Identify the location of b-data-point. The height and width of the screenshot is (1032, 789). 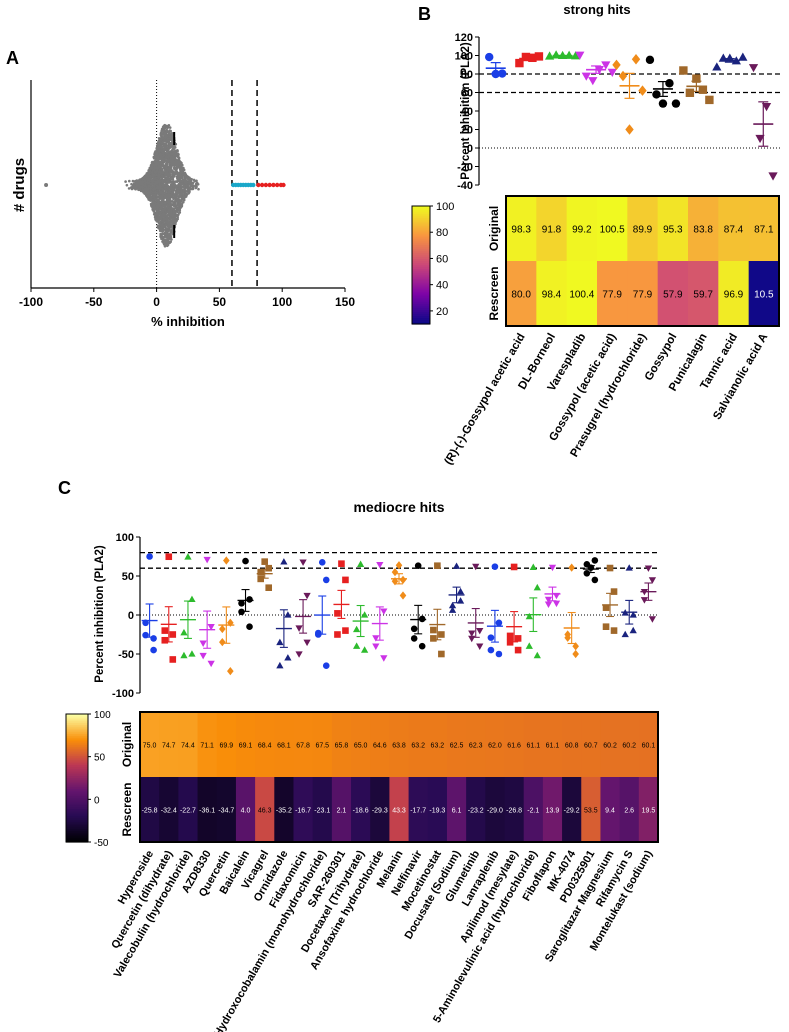
(743, 56).